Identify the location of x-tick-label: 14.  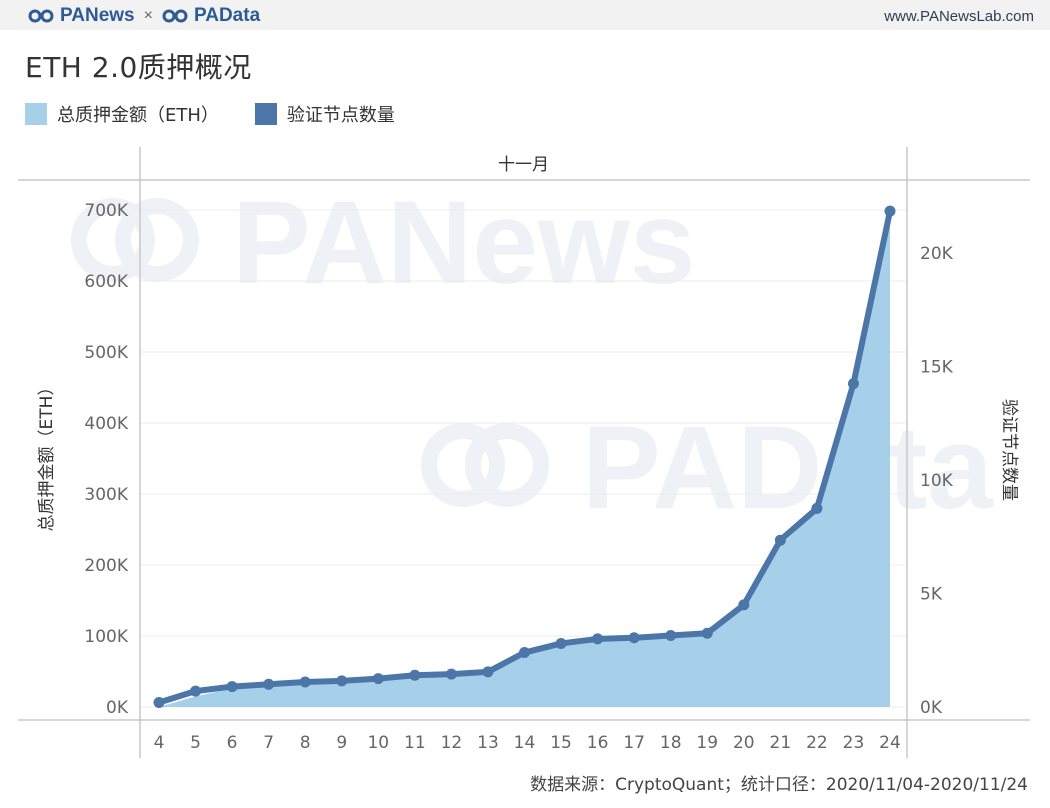
(525, 743).